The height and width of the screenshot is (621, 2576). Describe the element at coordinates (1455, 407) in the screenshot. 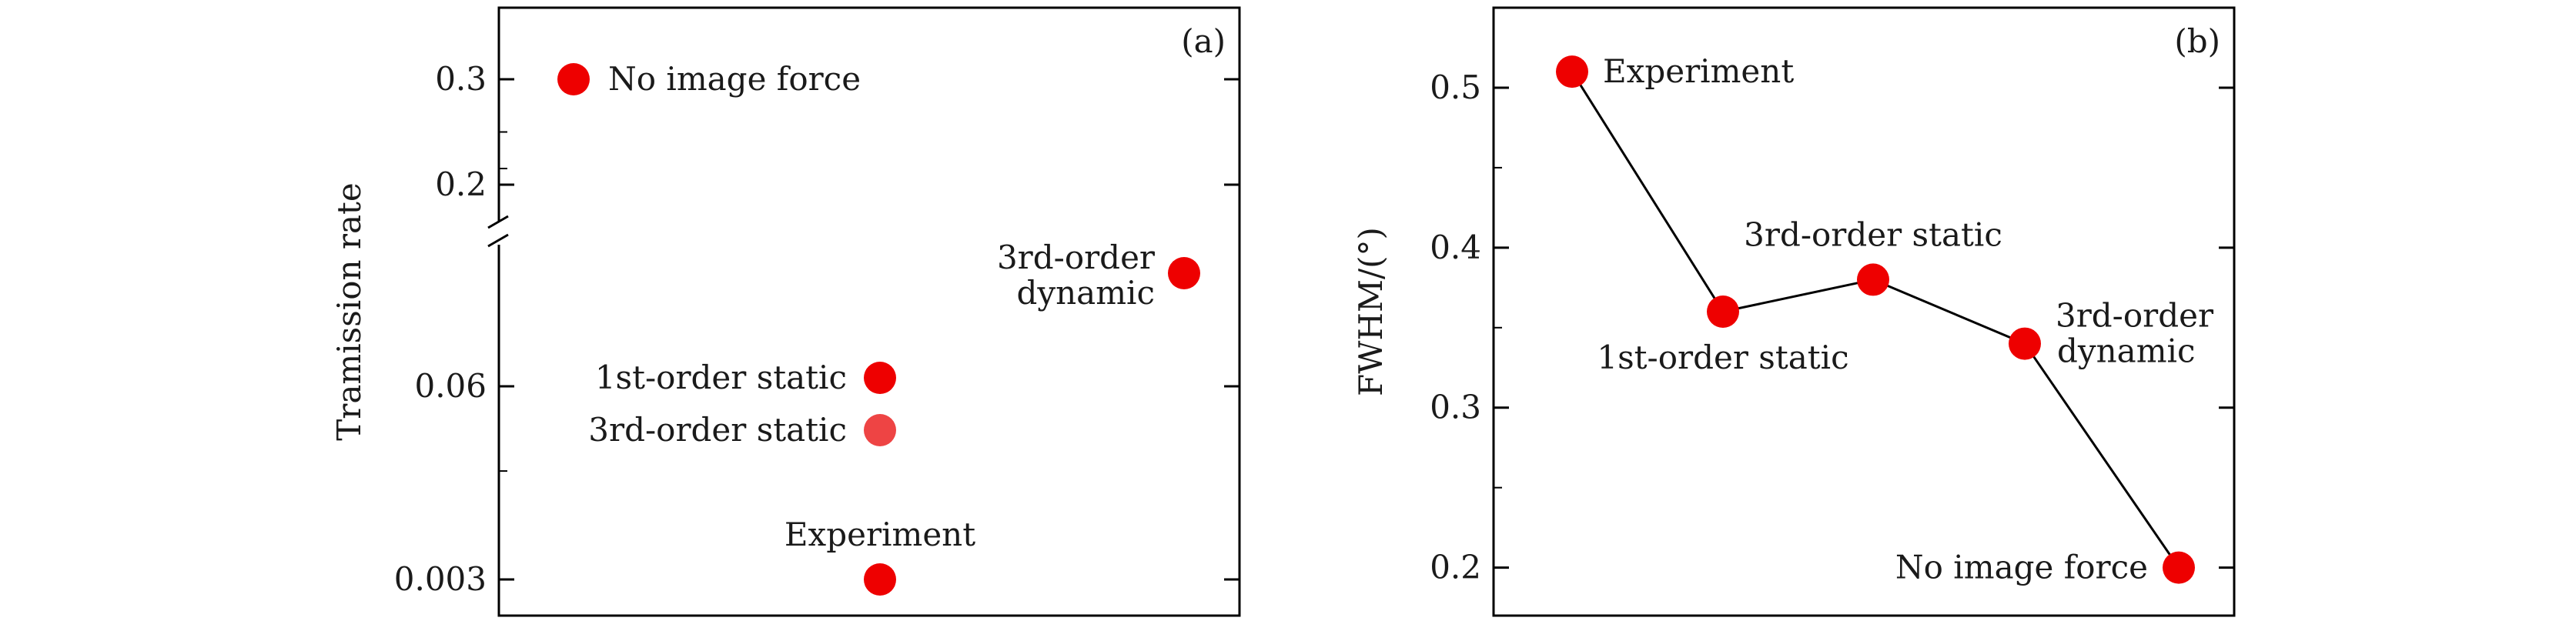

I see `panel-b-ytick-label: 0.3` at that location.